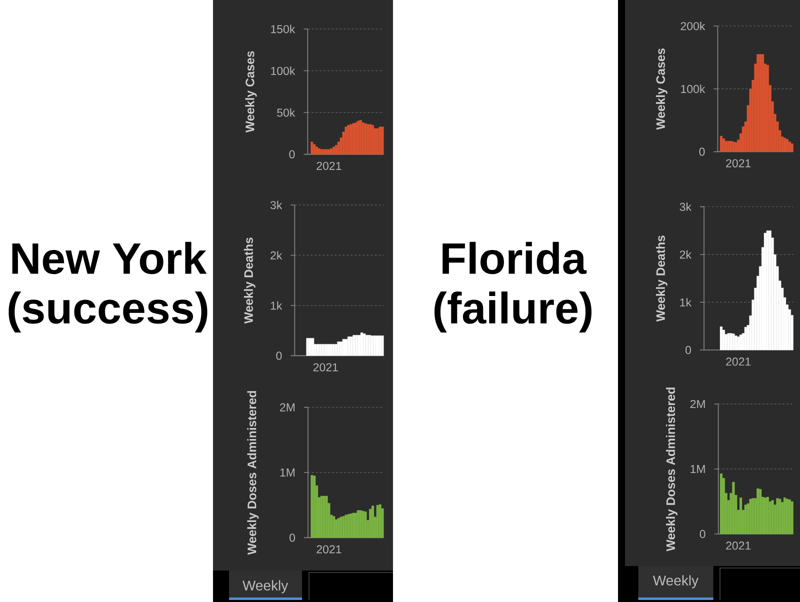 This screenshot has width=800, height=602. Describe the element at coordinates (283, 29) in the screenshot. I see `y-tick-label: 150k` at that location.